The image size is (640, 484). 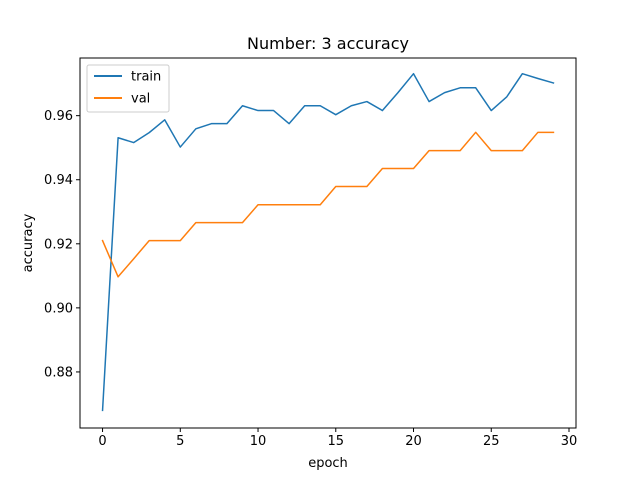 I want to click on x-tick-label: 20, so click(x=413, y=441).